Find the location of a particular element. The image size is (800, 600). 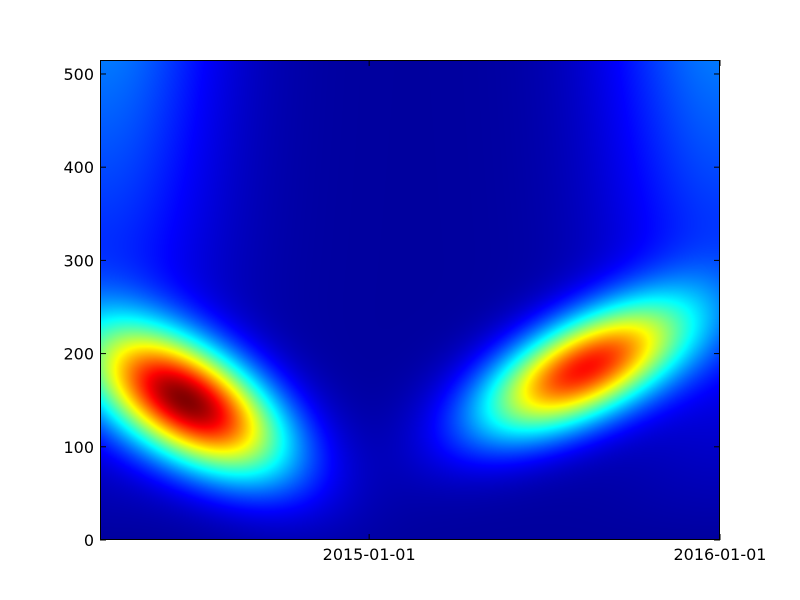

y-tick-label: 200 is located at coordinates (78, 354).